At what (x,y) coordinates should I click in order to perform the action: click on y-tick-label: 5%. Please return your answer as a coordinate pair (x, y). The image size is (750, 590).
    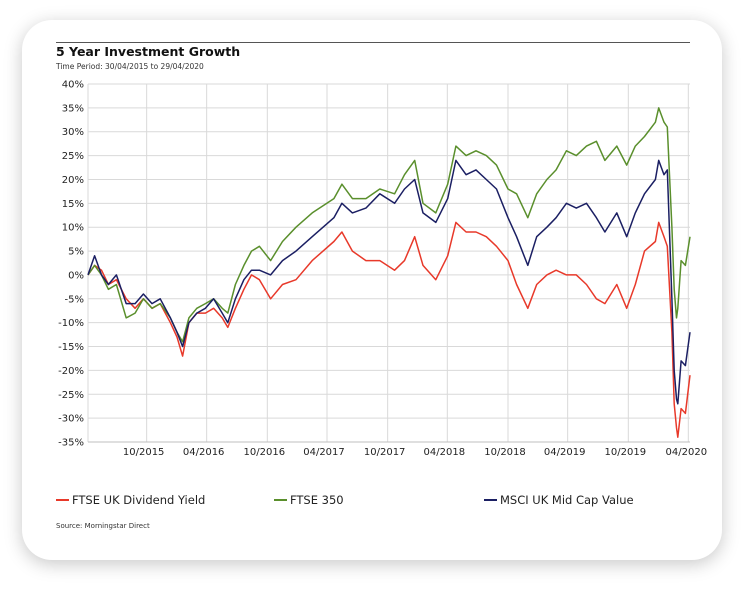
    Looking at the image, I should click on (76, 252).